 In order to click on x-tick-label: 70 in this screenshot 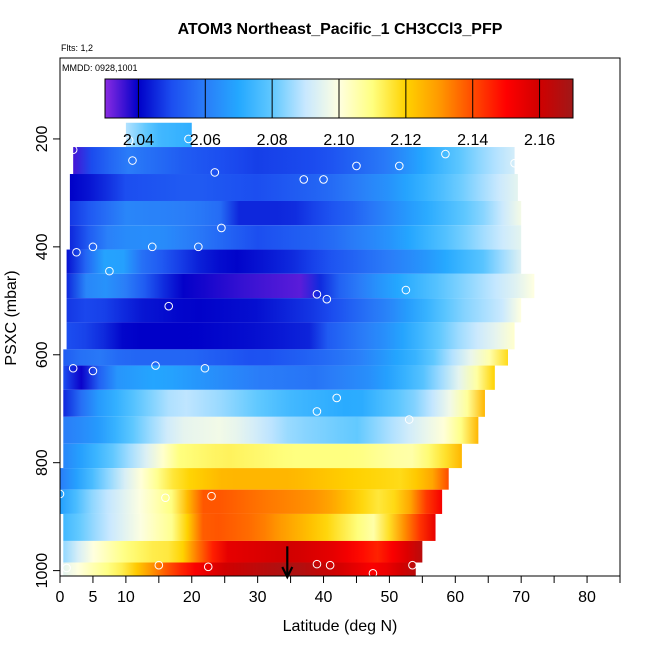, I will do `click(521, 597)`.